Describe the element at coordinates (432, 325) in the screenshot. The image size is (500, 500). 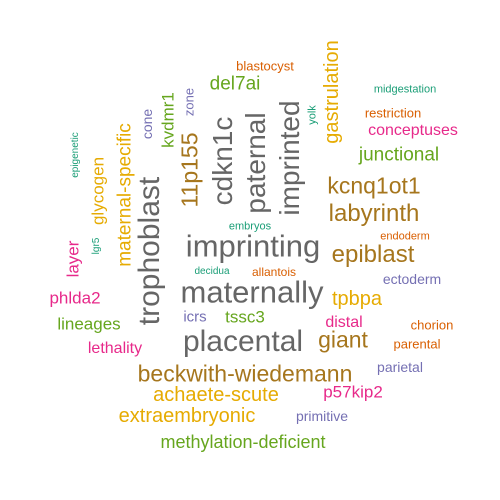
I see `word: chorion` at that location.